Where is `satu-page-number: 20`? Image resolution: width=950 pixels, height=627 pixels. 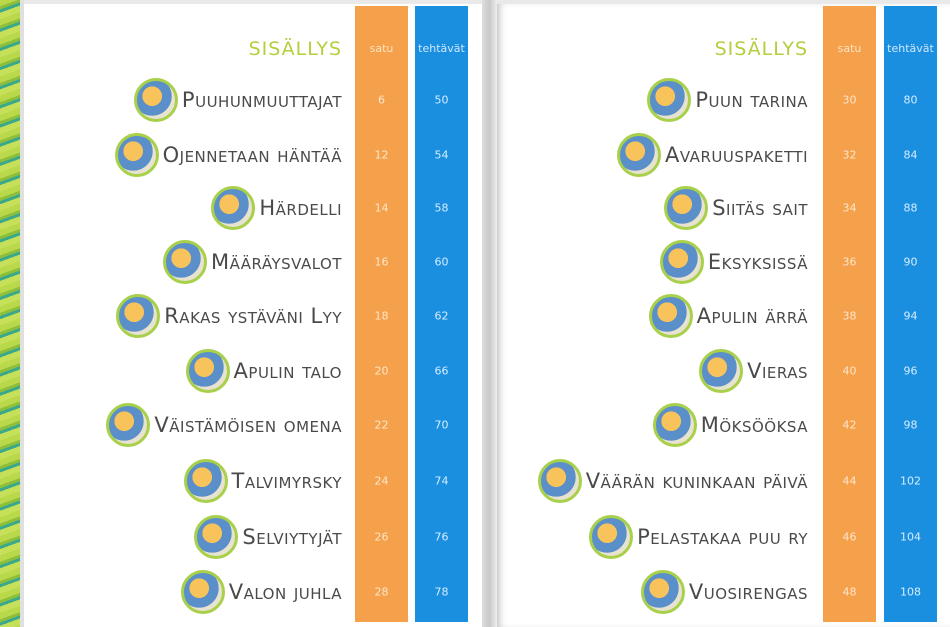
satu-page-number: 20 is located at coordinates (381, 371).